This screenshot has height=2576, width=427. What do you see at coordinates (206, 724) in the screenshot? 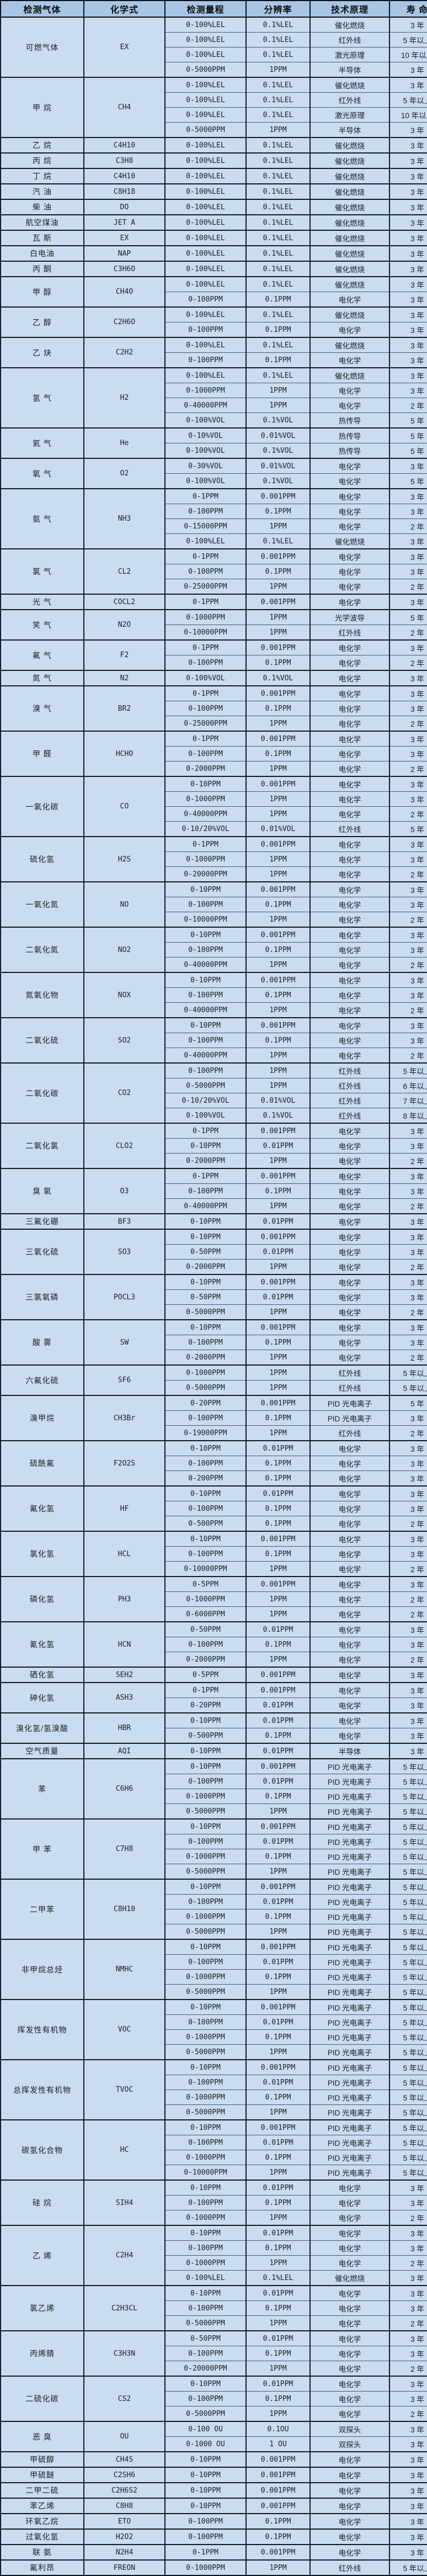
I see `range-cell: 0-25000PPM` at bounding box center [206, 724].